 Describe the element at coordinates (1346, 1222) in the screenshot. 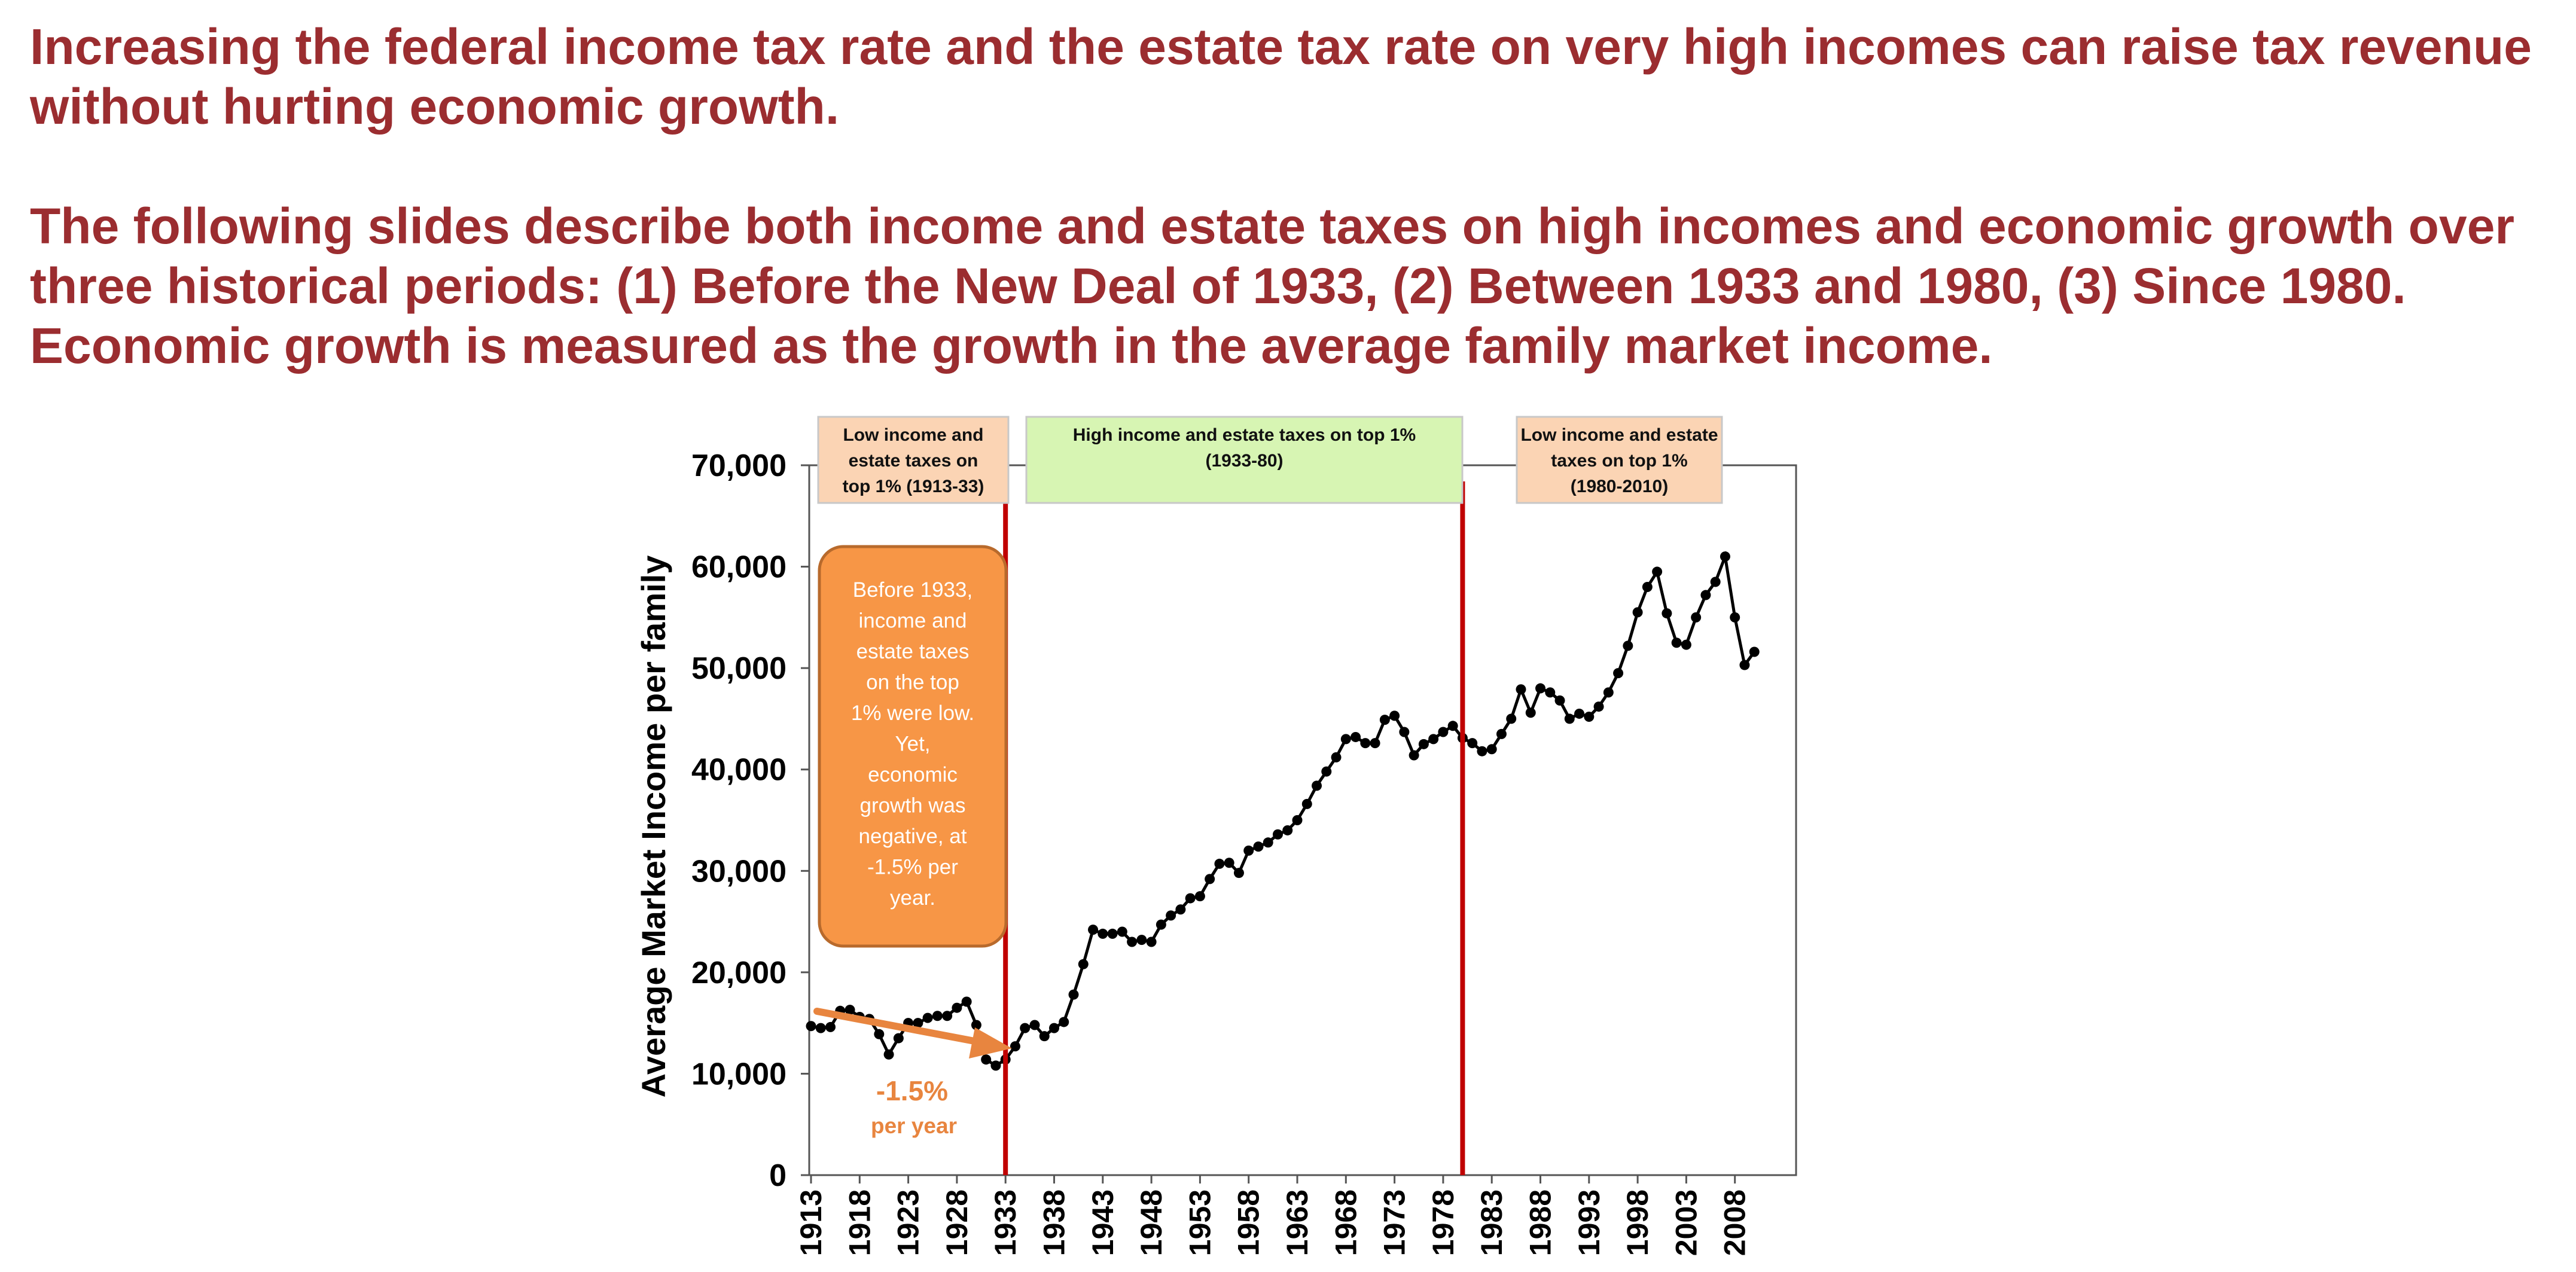

I see `x-tick-label: 1968` at that location.